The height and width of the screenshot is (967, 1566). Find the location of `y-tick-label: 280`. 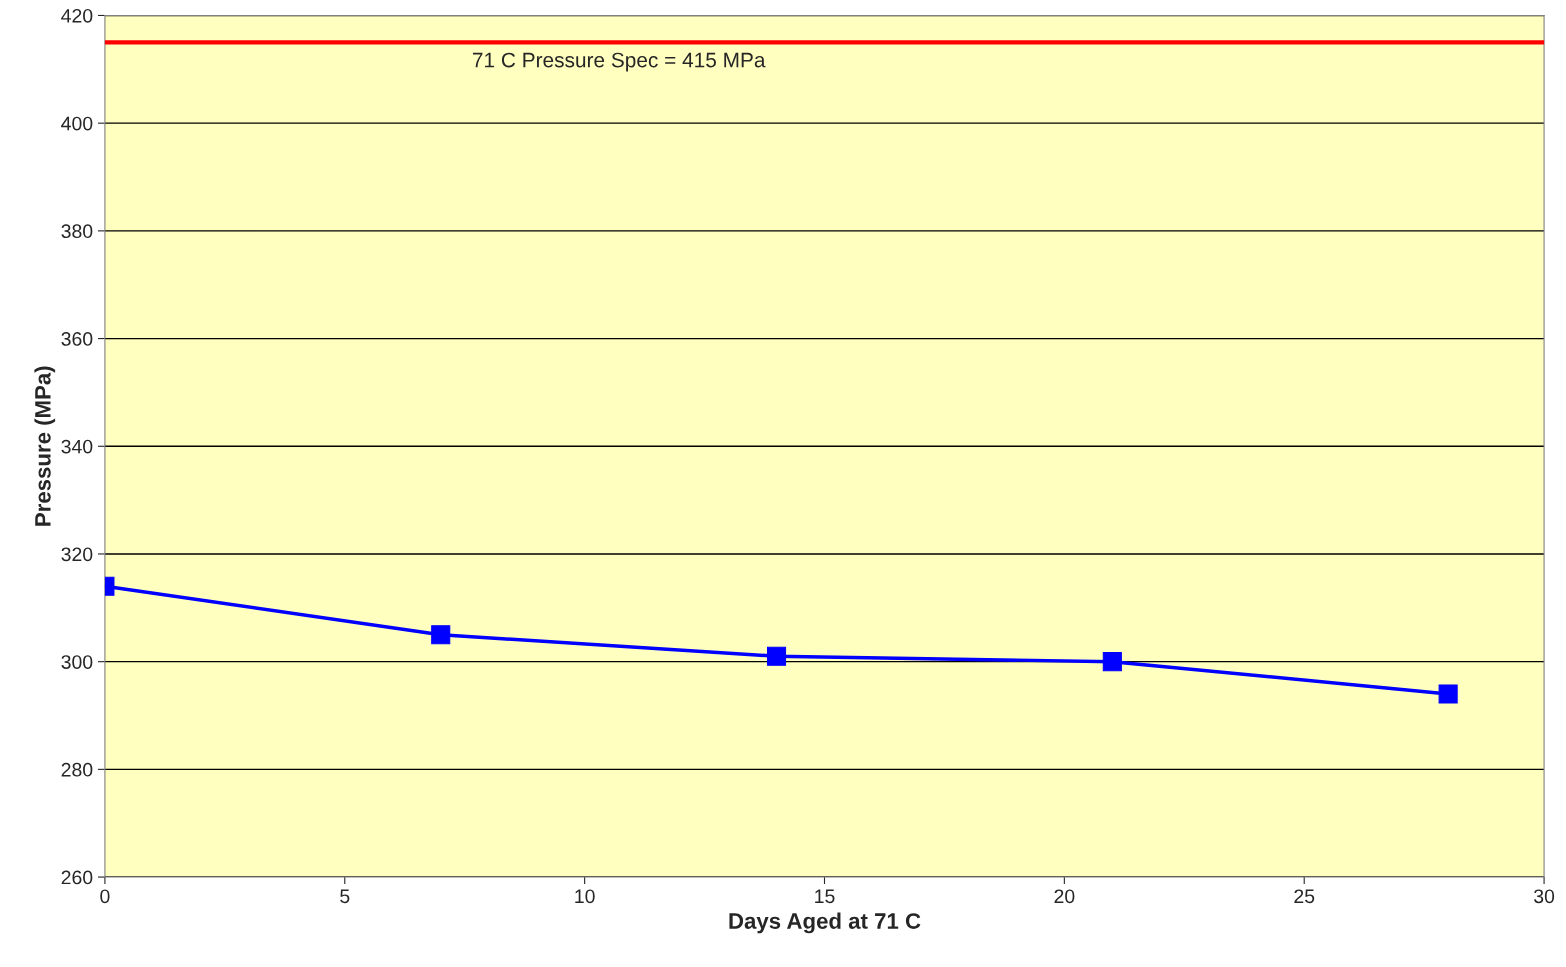

y-tick-label: 280 is located at coordinates (77, 769).